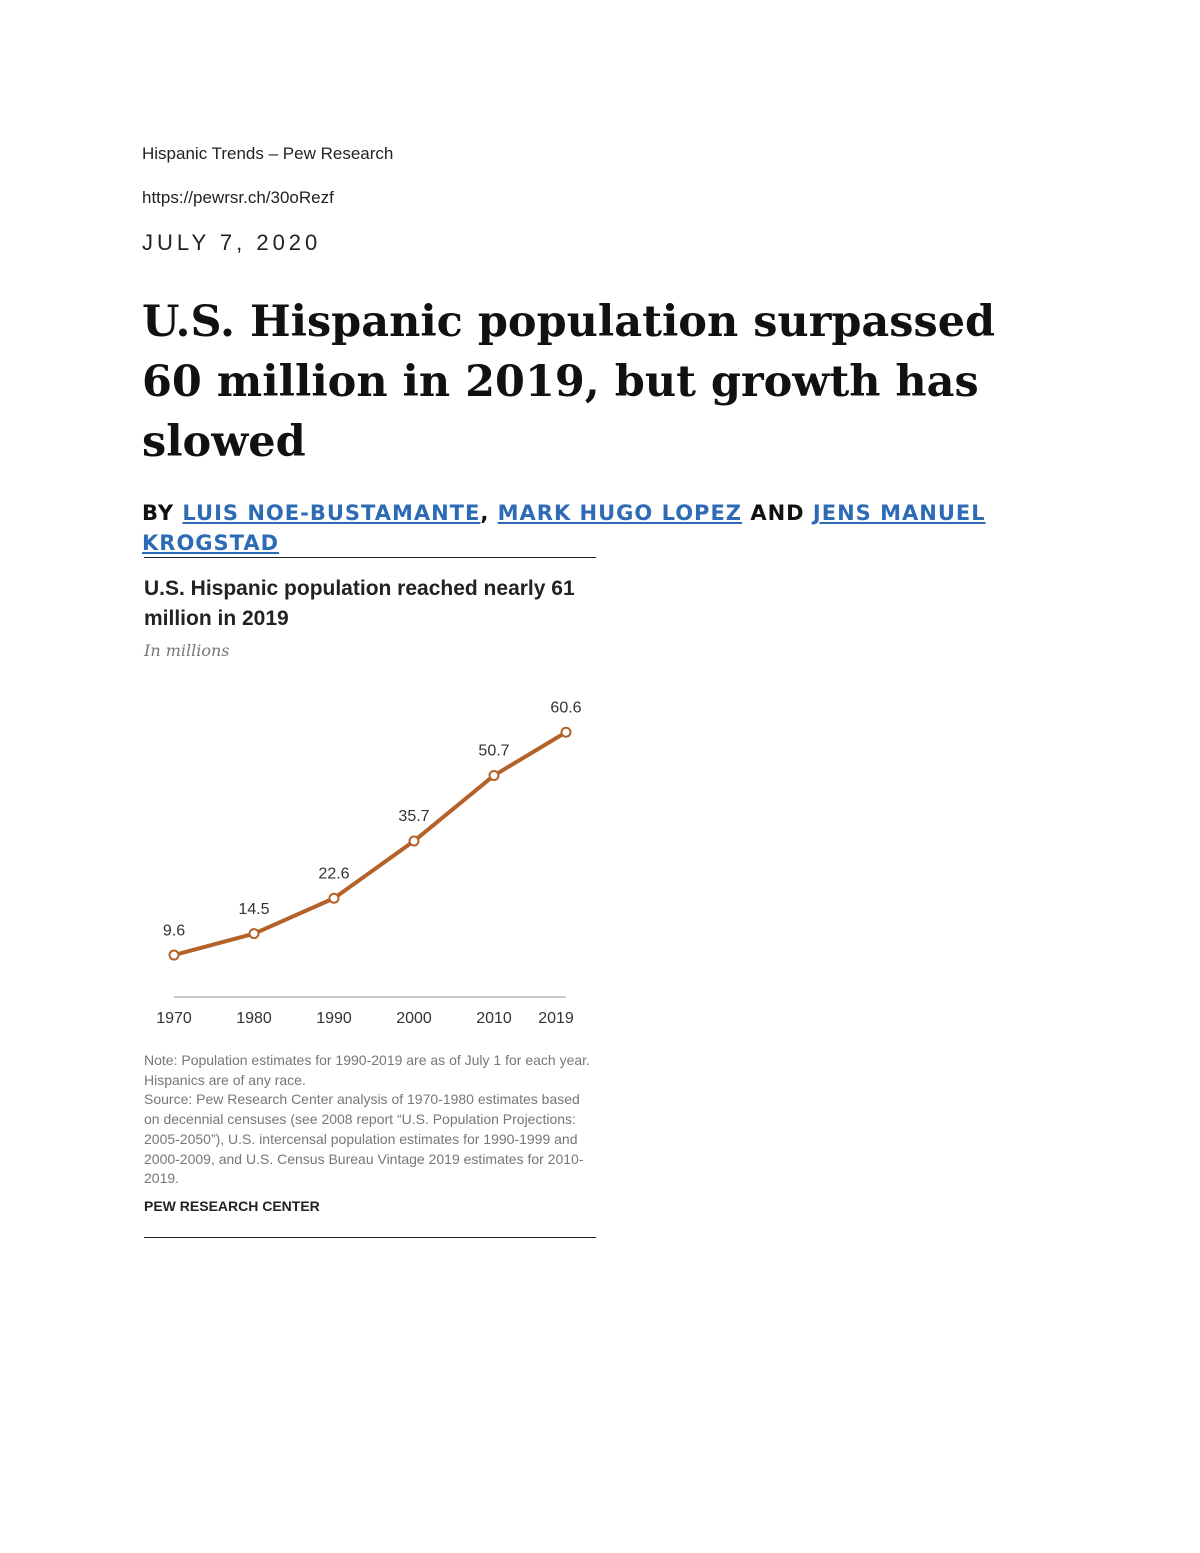 The height and width of the screenshot is (1553, 1200). I want to click on chart-subtitle: In millions, so click(187, 650).